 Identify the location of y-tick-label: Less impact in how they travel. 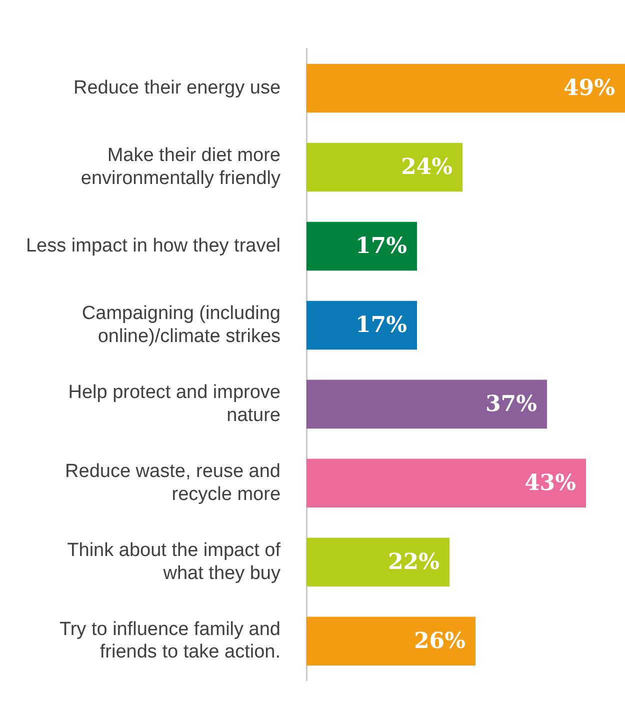
(153, 245).